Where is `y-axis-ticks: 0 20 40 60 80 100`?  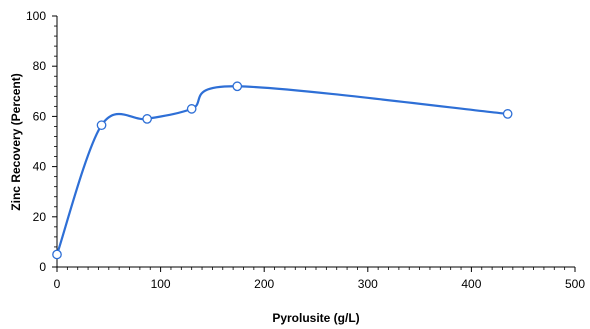
y-axis-ticks: 0 20 40 60 80 100 is located at coordinates (41, 141).